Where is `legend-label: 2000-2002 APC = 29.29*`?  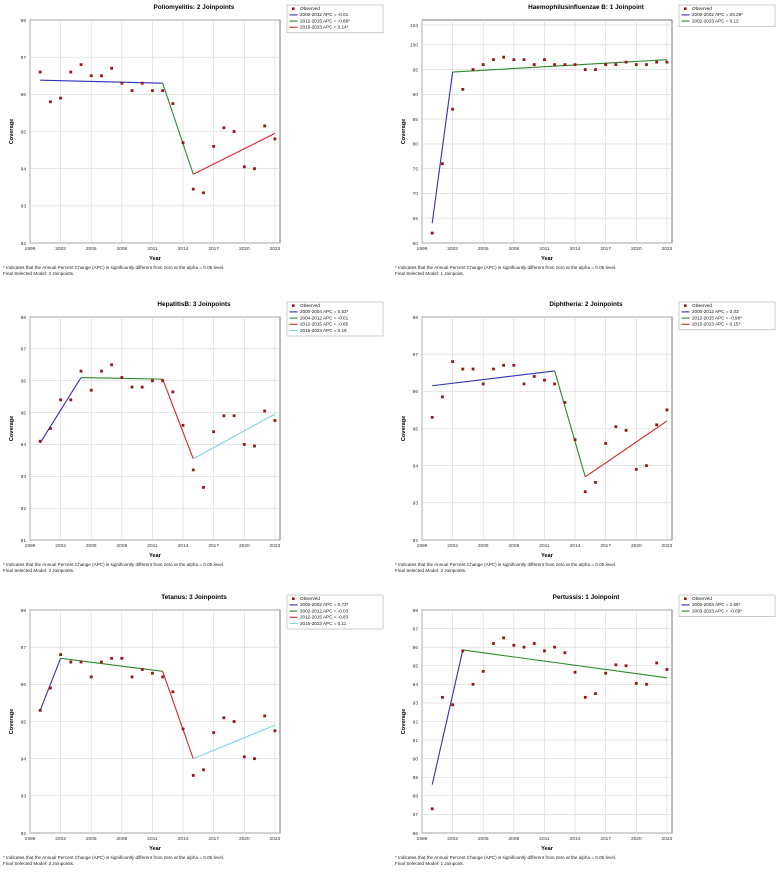 legend-label: 2000-2002 APC = 29.29* is located at coordinates (717, 14).